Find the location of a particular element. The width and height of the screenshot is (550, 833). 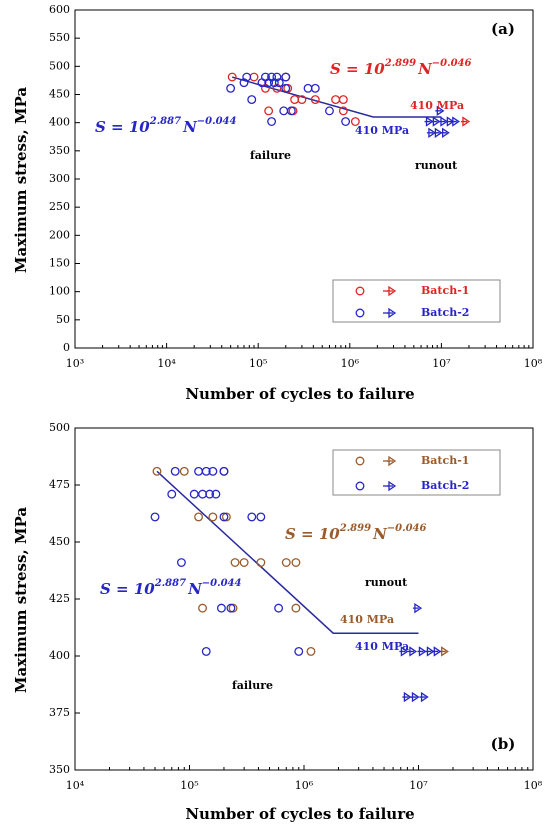

equation: S = 102.887 N−0.044 is located at coordinates (171, 588).